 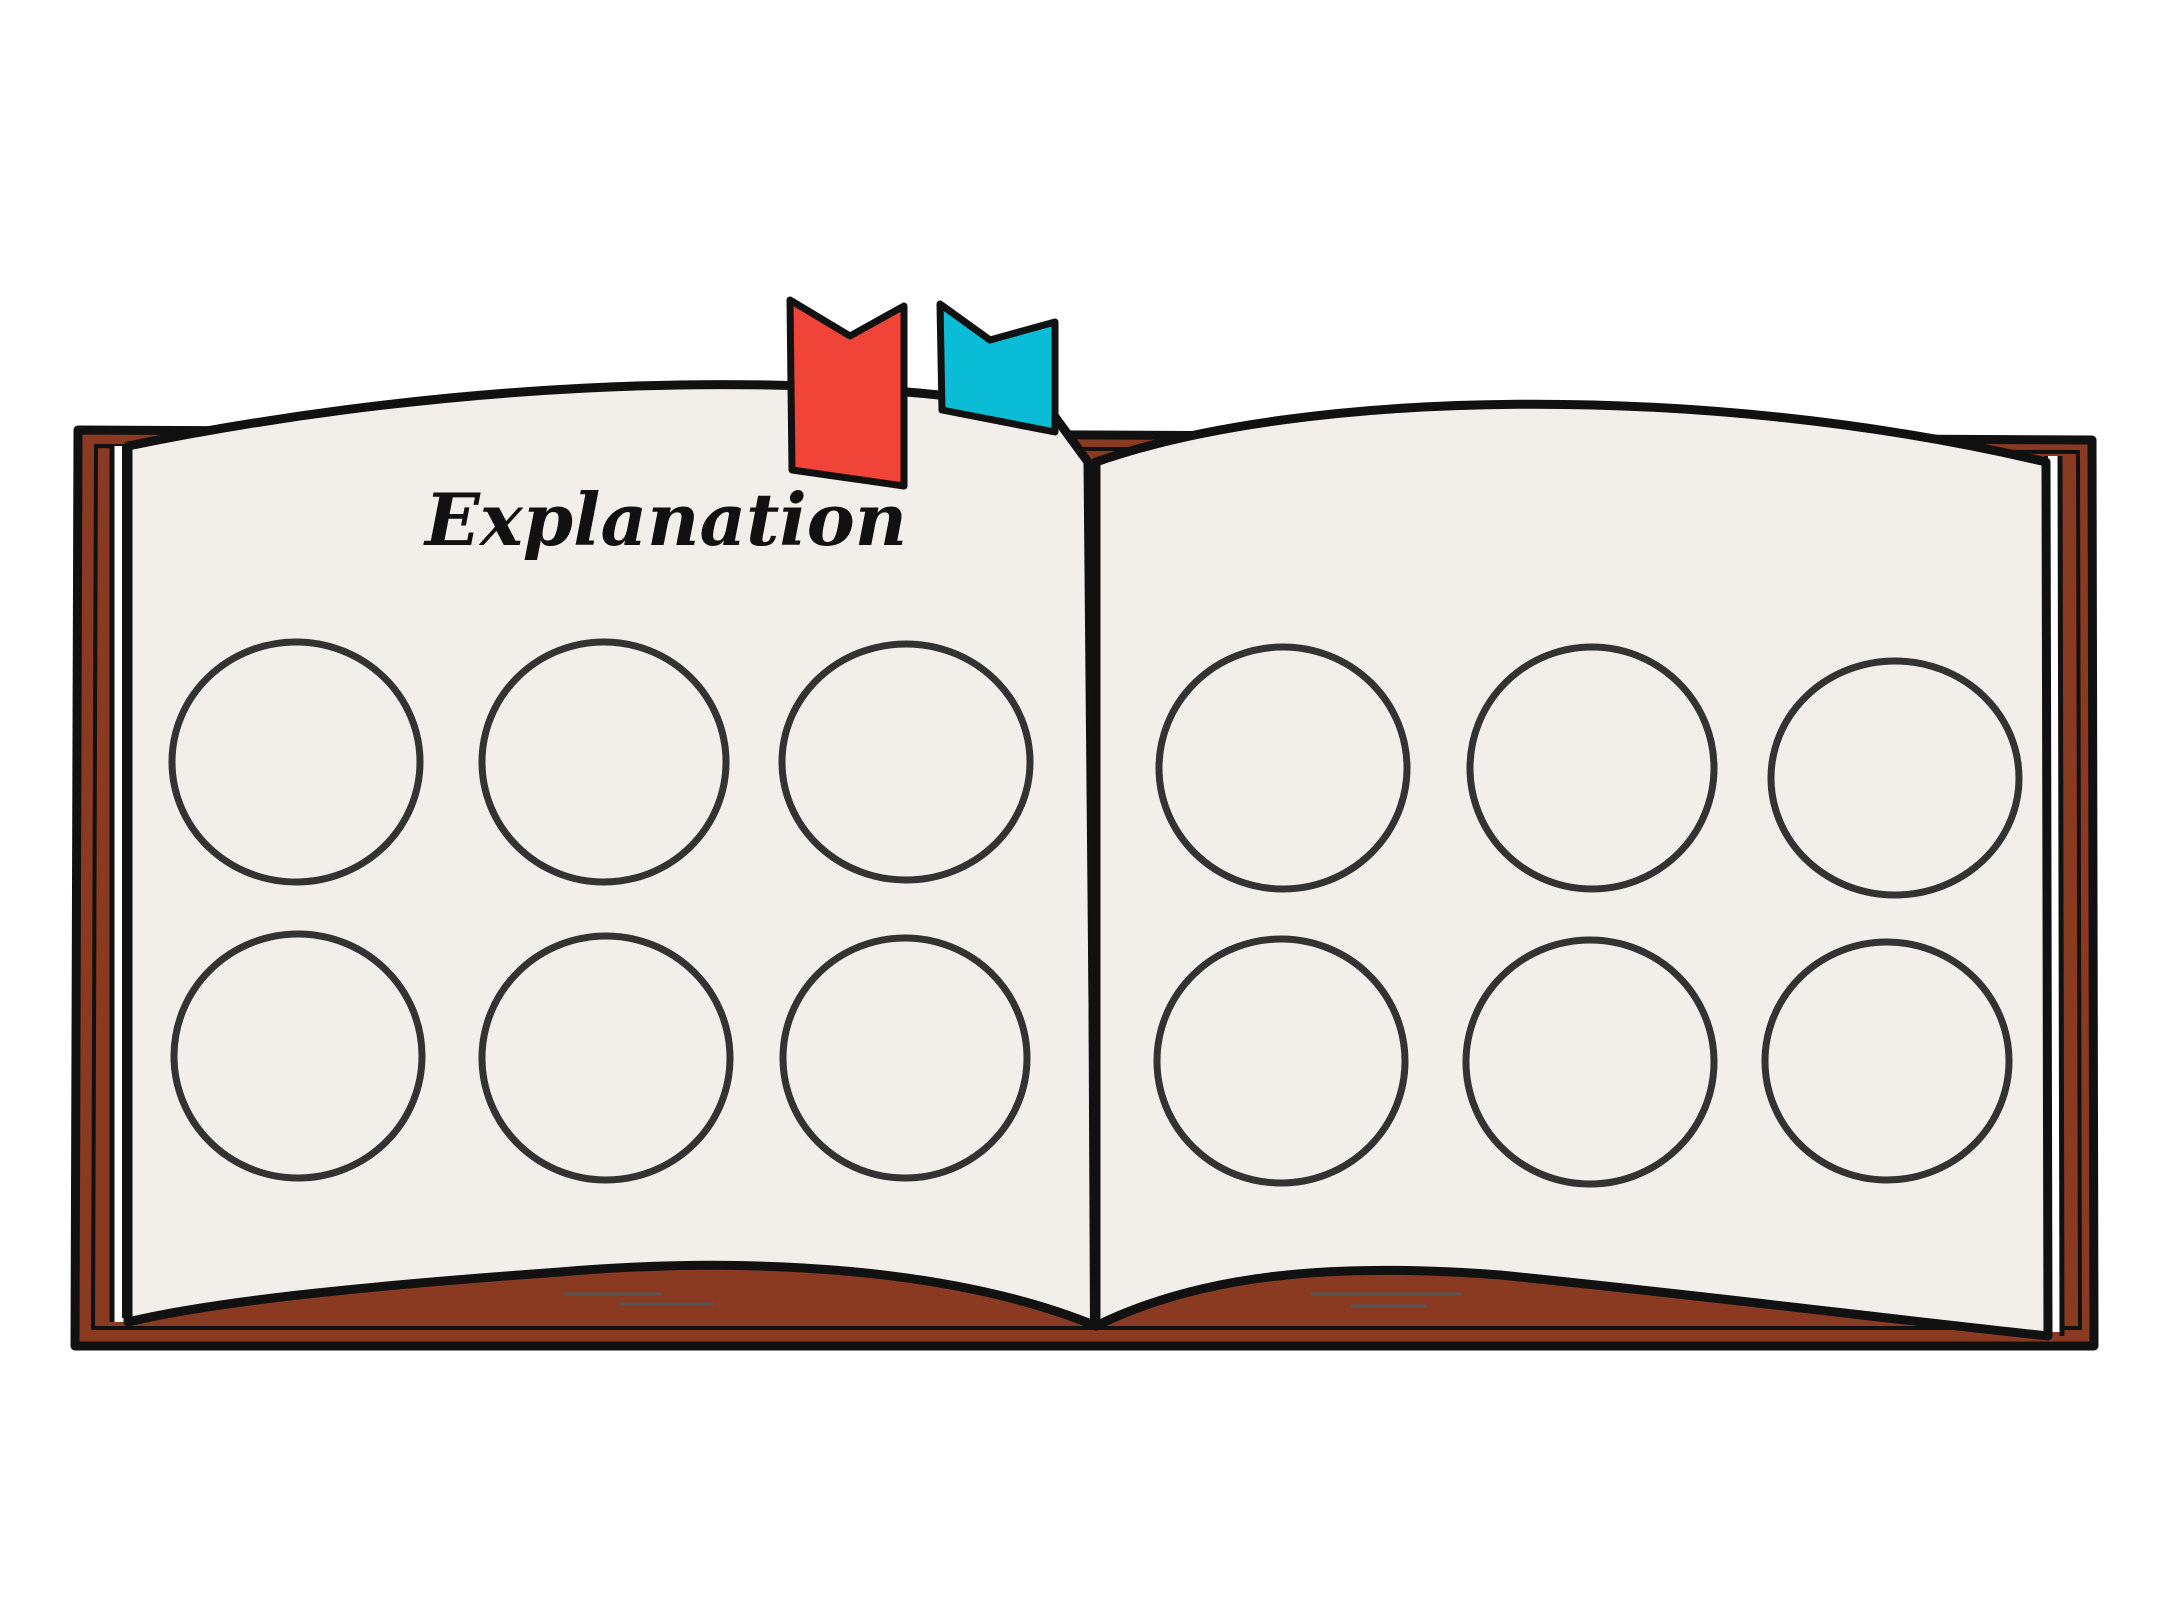 I want to click on left-circle-r2c3, so click(x=905, y=1058).